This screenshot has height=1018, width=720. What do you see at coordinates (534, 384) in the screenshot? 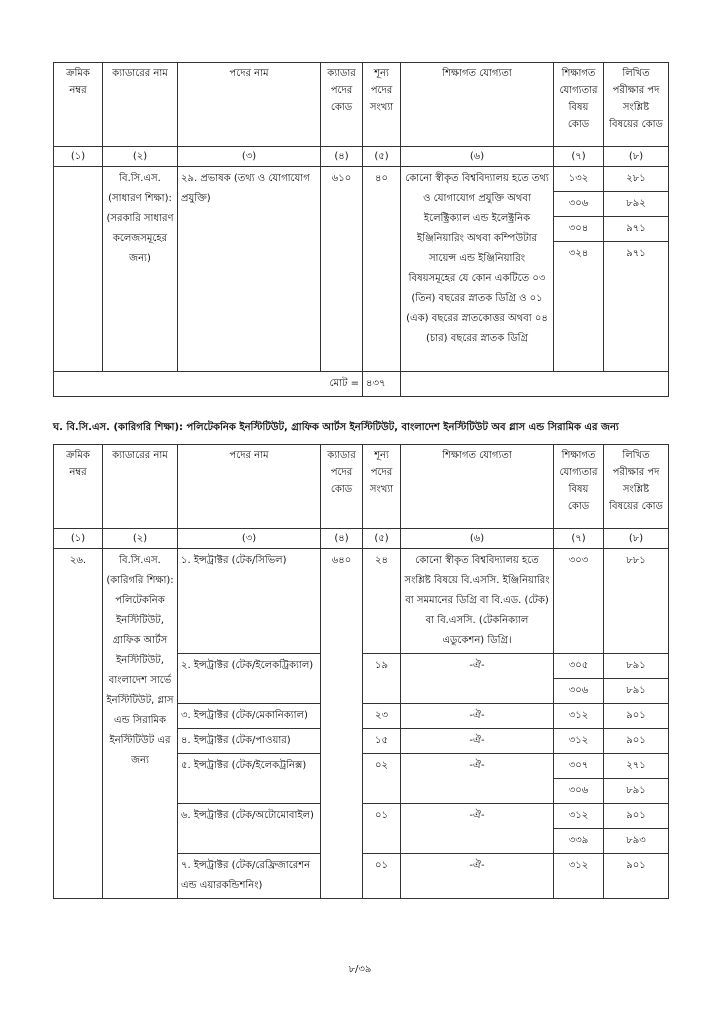
I see `total-empty` at bounding box center [534, 384].